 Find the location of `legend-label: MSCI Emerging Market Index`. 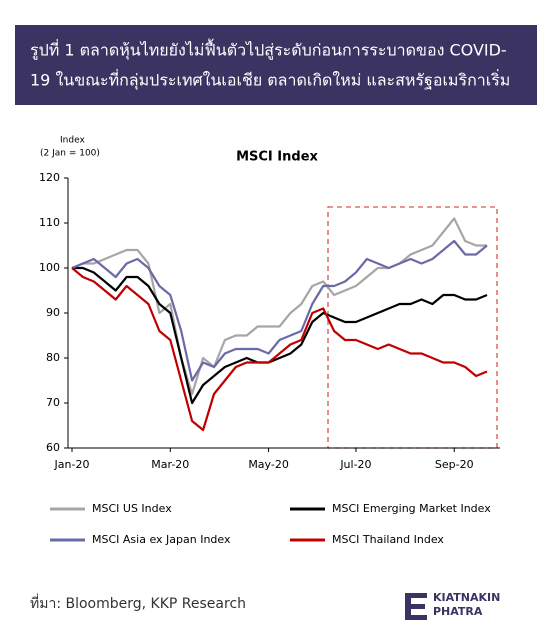

legend-label: MSCI Emerging Market Index is located at coordinates (411, 508).